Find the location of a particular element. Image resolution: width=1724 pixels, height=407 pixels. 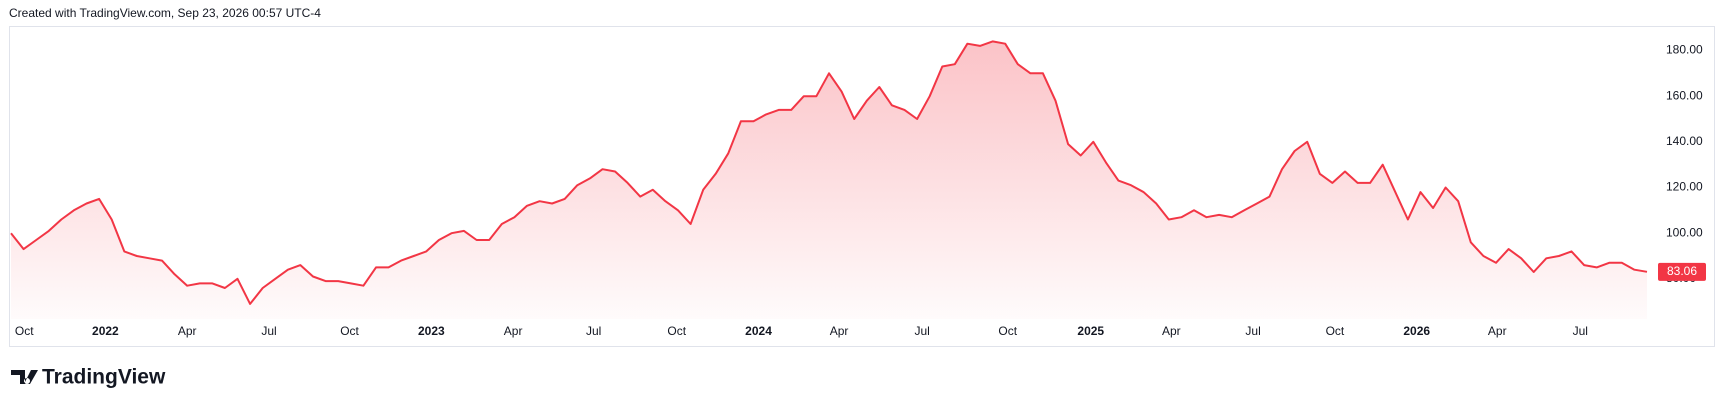

logo-icon is located at coordinates (24, 377).